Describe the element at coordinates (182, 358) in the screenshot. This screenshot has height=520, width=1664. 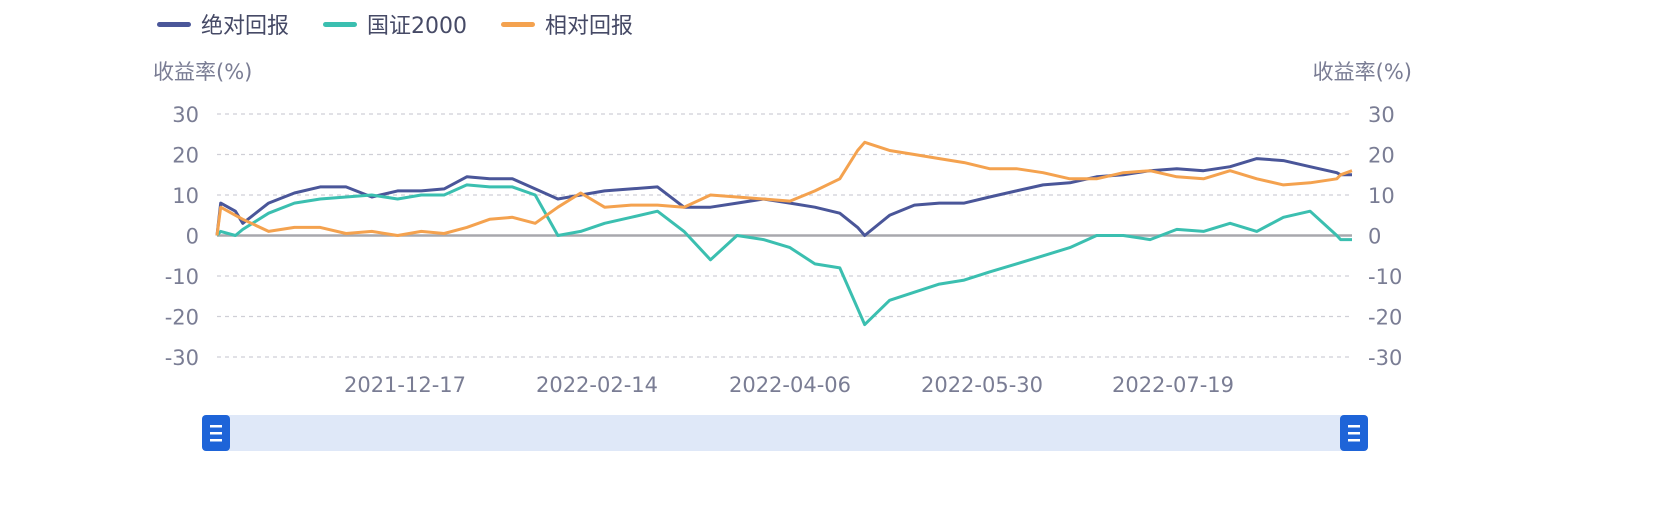
I see `y-tick-label-left: -30` at that location.